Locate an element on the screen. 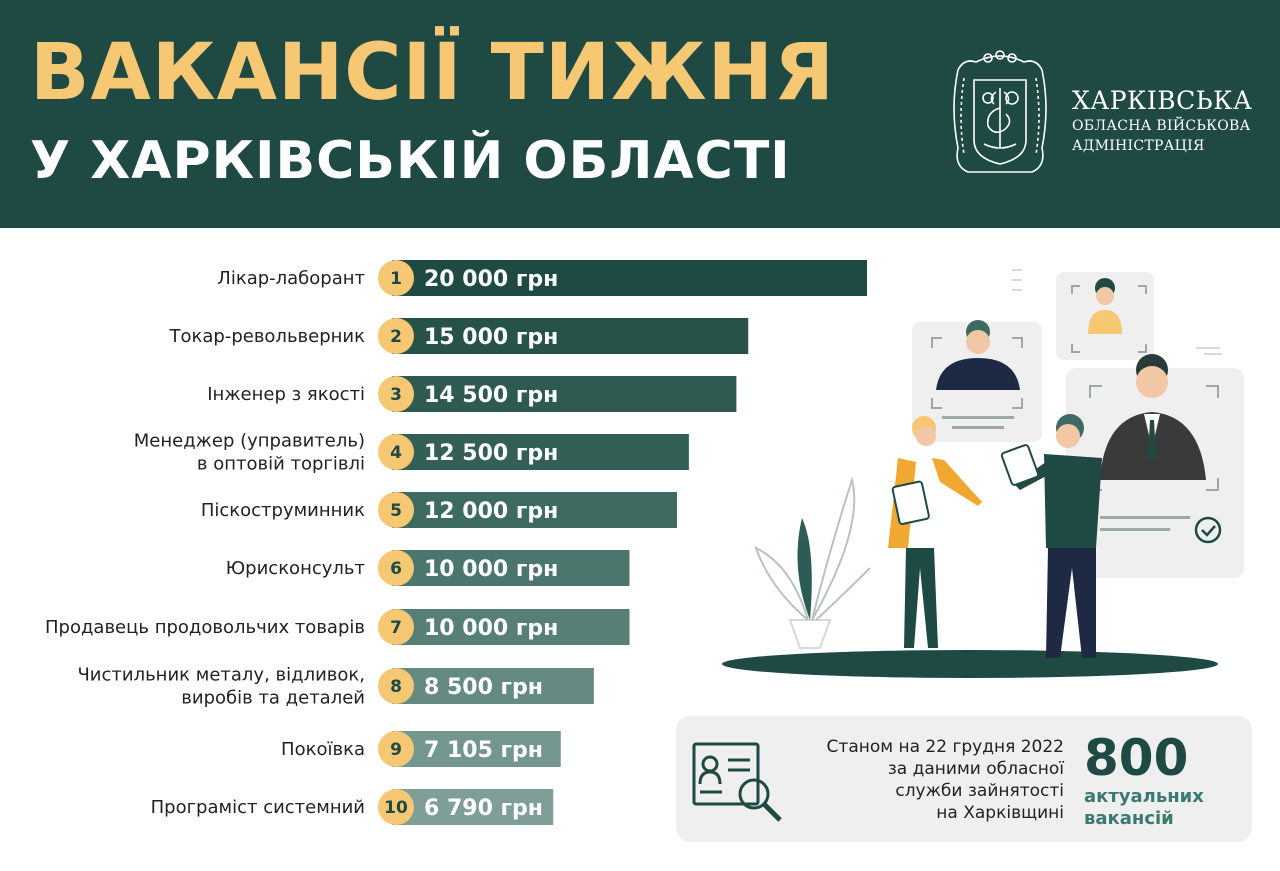 The width and height of the screenshot is (1280, 871). category-label-line: Інженер з якості is located at coordinates (286, 394).